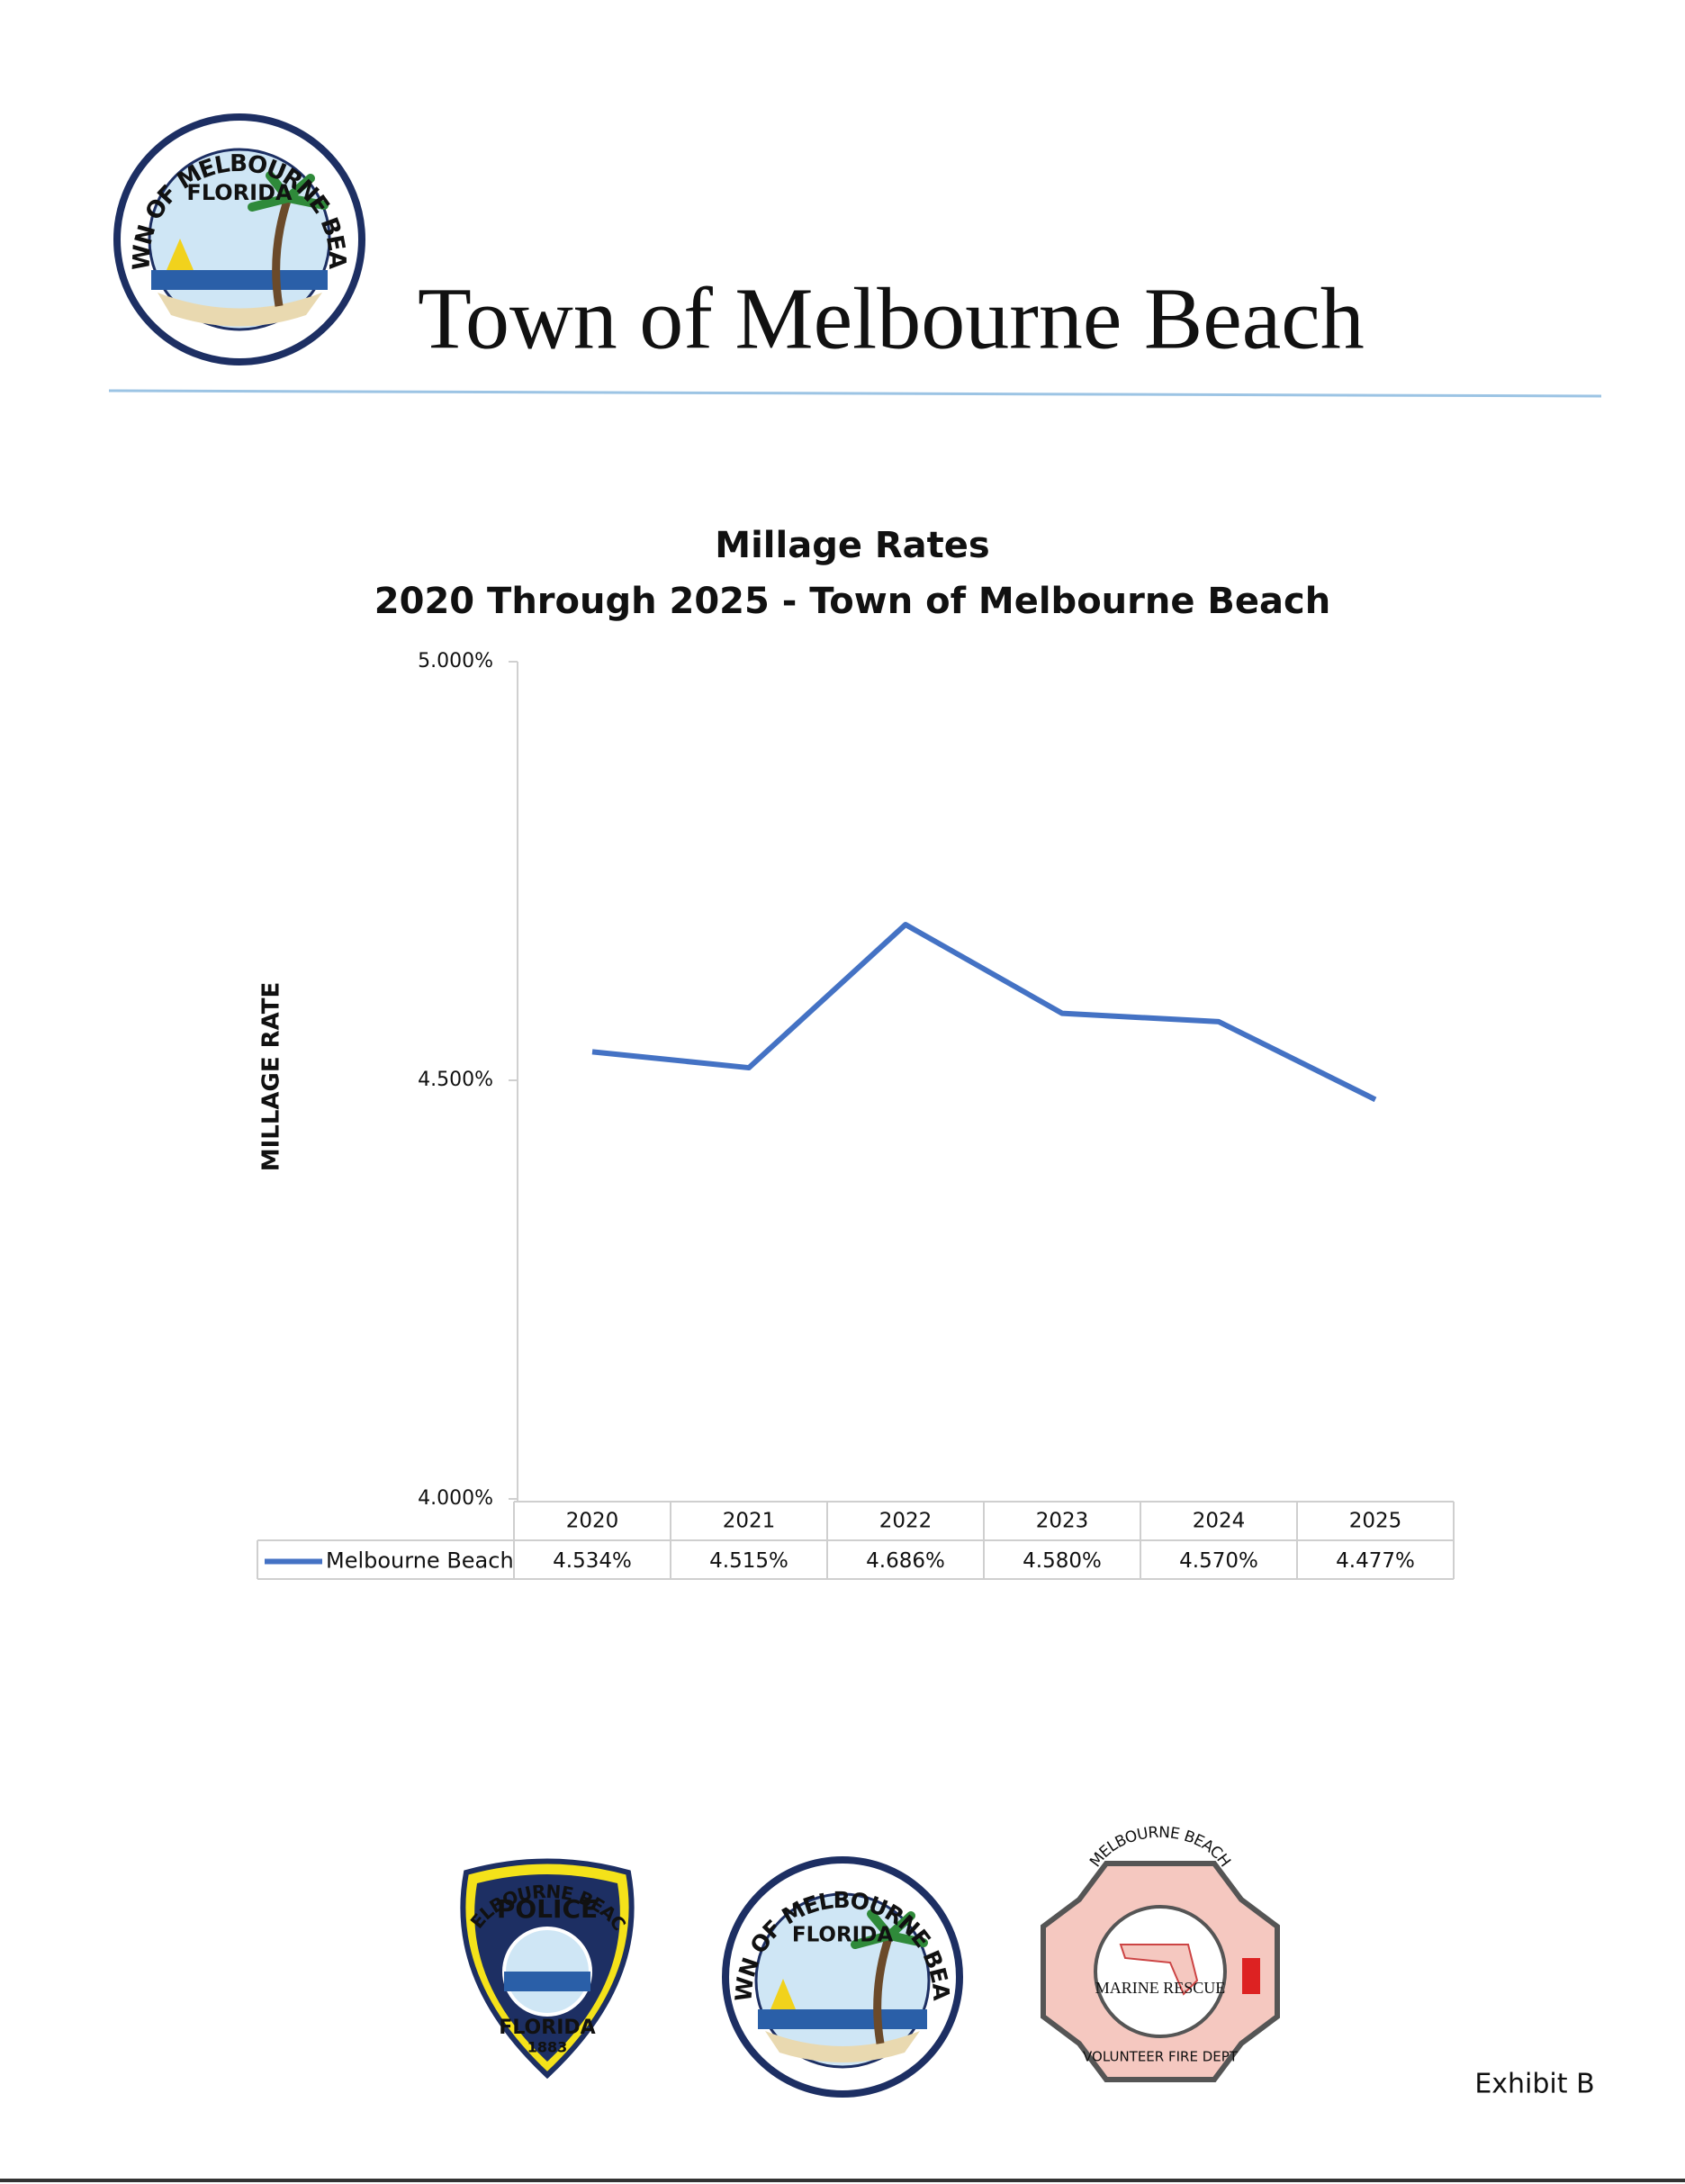 The image size is (1685, 2184). What do you see at coordinates (748, 1561) in the screenshot?
I see `table-value: 4.515%` at bounding box center [748, 1561].